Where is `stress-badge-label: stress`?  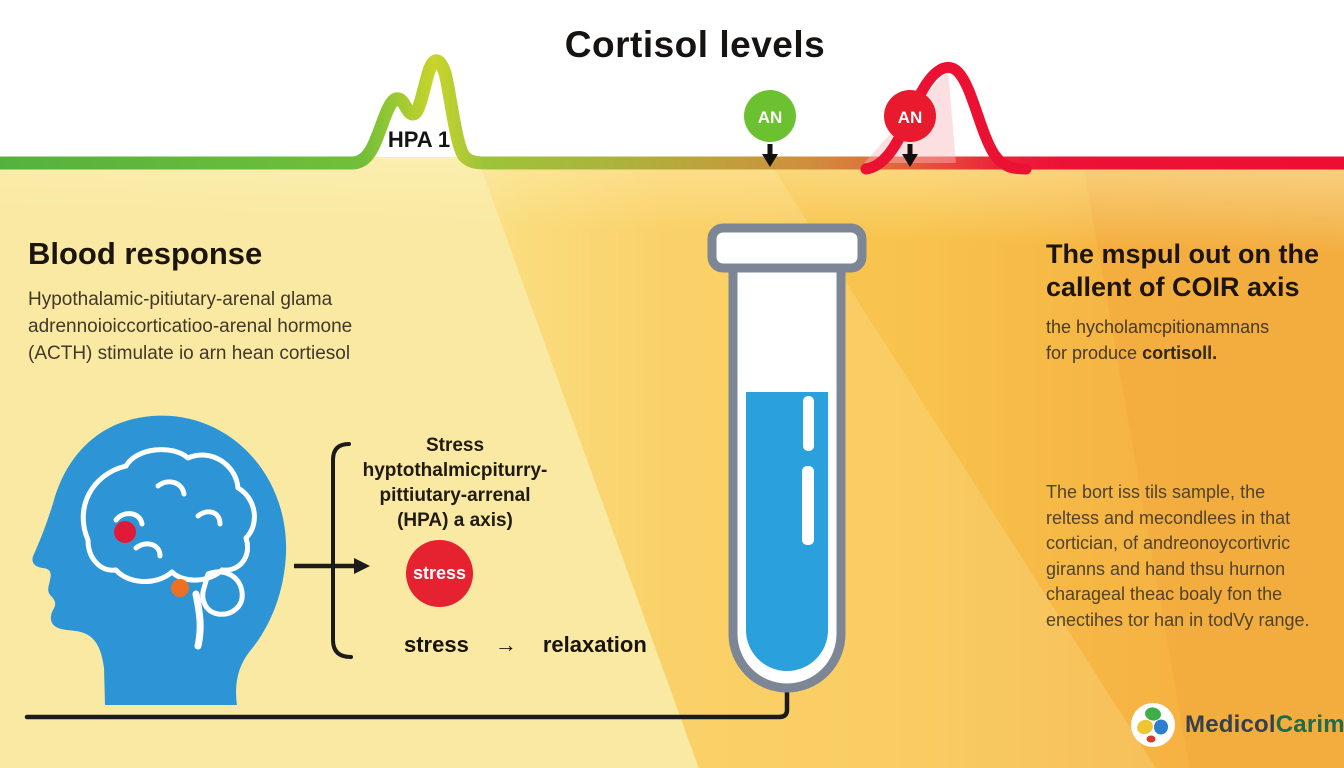 stress-badge-label: stress is located at coordinates (439, 573).